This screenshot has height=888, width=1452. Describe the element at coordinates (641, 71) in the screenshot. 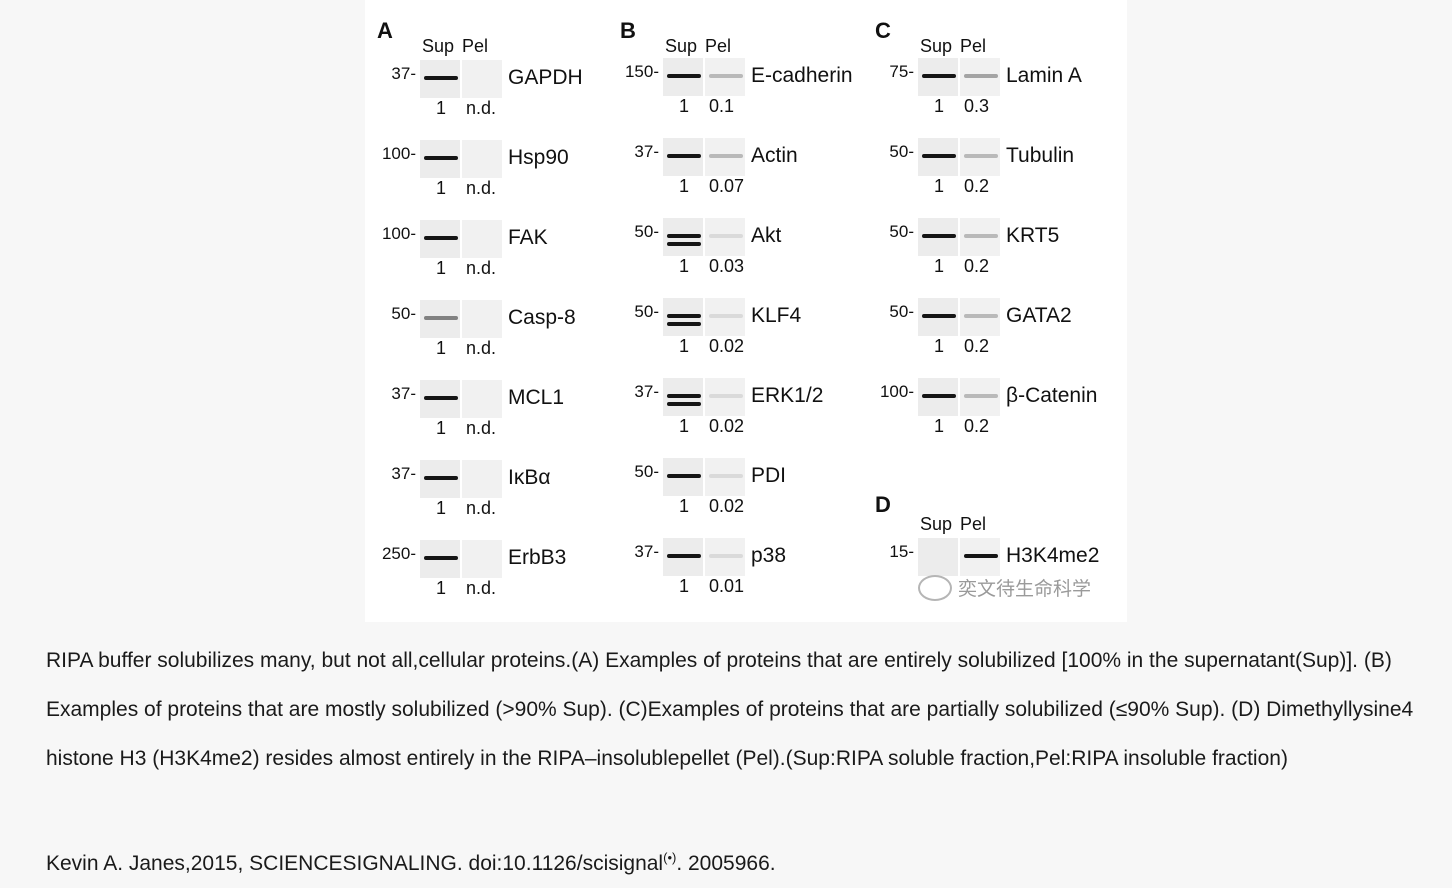

I see `mw-marker: 150-` at that location.